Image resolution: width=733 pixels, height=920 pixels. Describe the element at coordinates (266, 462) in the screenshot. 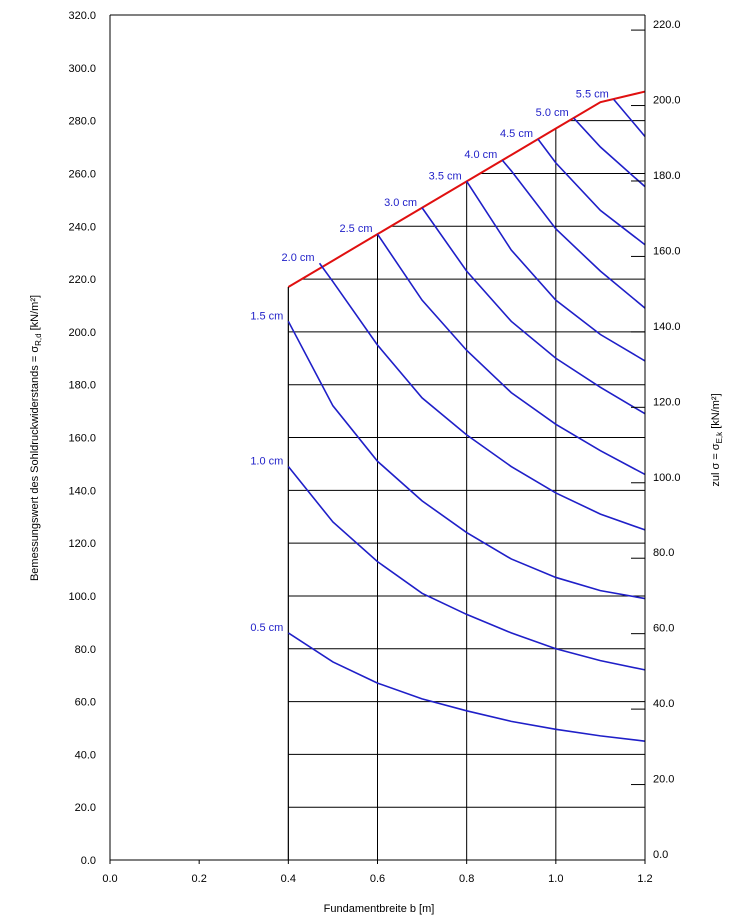

I see `series-label-1-0-cm: 1.0 cm` at that location.